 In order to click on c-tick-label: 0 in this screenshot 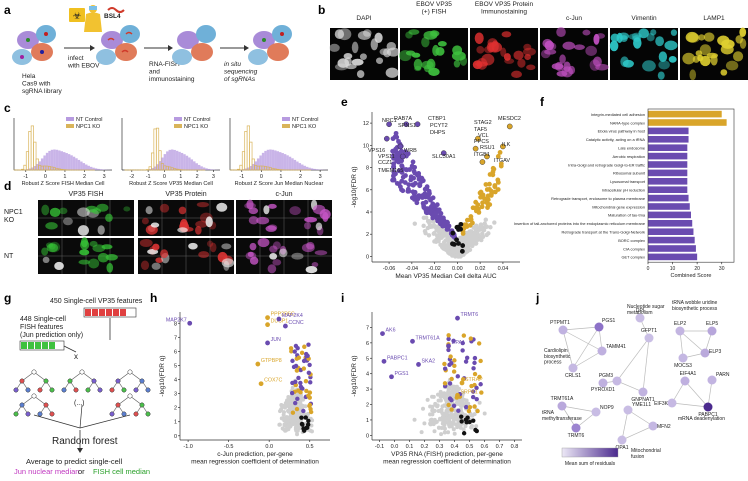, I will do `click(261, 177)`.